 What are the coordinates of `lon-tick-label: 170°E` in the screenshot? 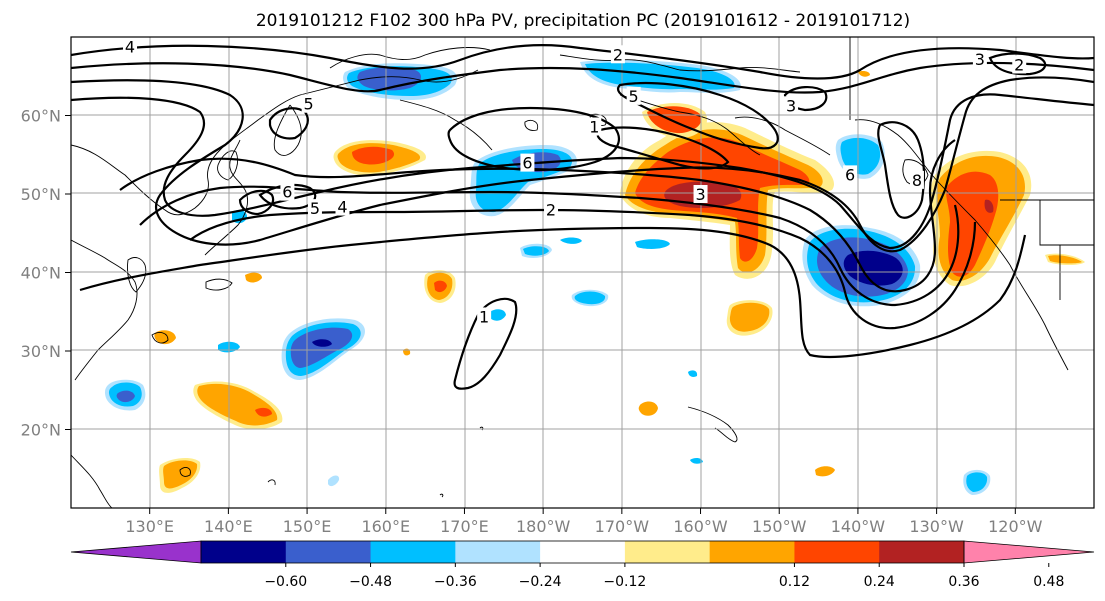 It's located at (464, 526).